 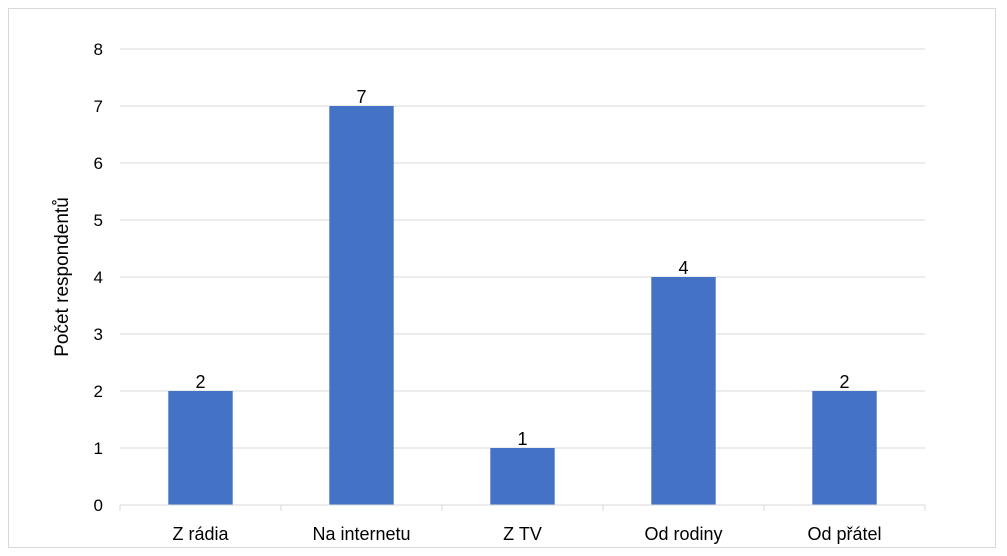 What do you see at coordinates (62, 277) in the screenshot?
I see `y-axis-title: Počet respondentů` at bounding box center [62, 277].